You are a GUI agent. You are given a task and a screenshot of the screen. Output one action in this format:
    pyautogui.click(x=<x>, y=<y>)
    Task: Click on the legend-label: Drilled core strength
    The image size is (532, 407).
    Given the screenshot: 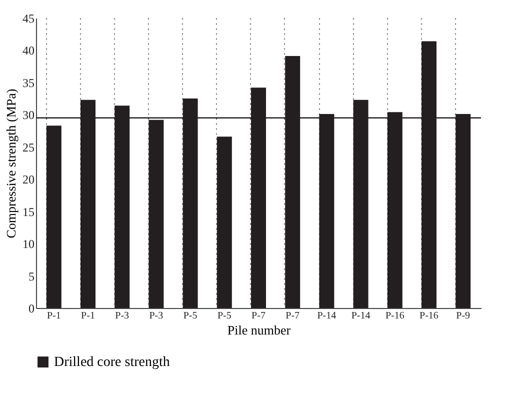 What is the action you would take?
    pyautogui.click(x=112, y=362)
    